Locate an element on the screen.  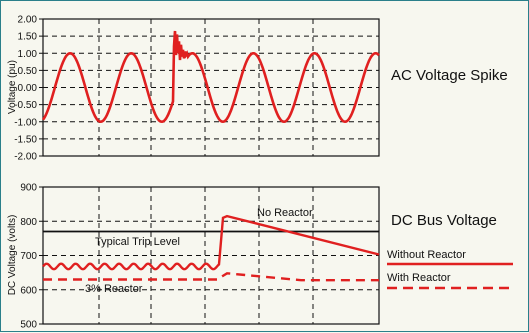
ac-y-tick-label: 1.00 is located at coordinates (28, 54).